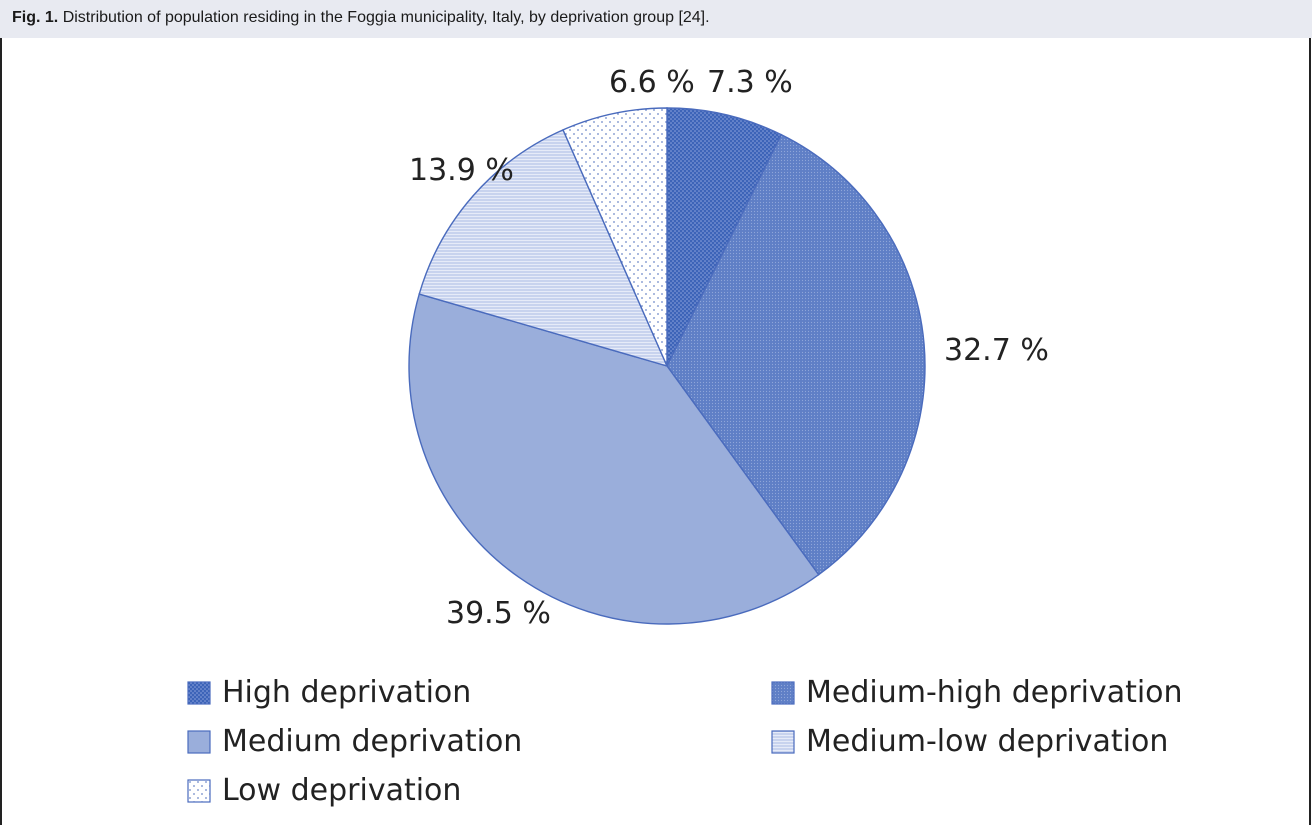 This screenshot has width=1312, height=825. Describe the element at coordinates (498, 613) in the screenshot. I see `data-label-medium-deprivation: 39.5 %` at that location.